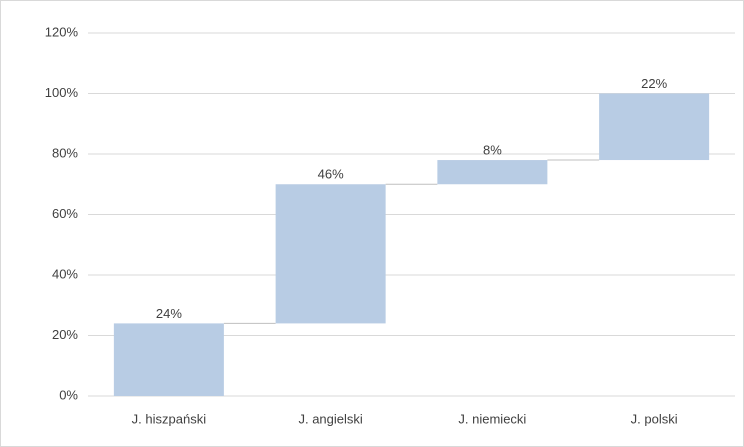 The image size is (744, 447). Describe the element at coordinates (492, 149) in the screenshot. I see `data-label: 8%` at that location.